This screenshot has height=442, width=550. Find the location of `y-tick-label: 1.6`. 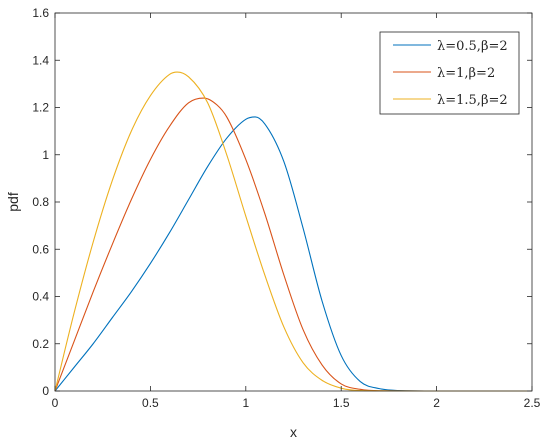

y-tick-label: 1.6 is located at coordinates (40, 13).